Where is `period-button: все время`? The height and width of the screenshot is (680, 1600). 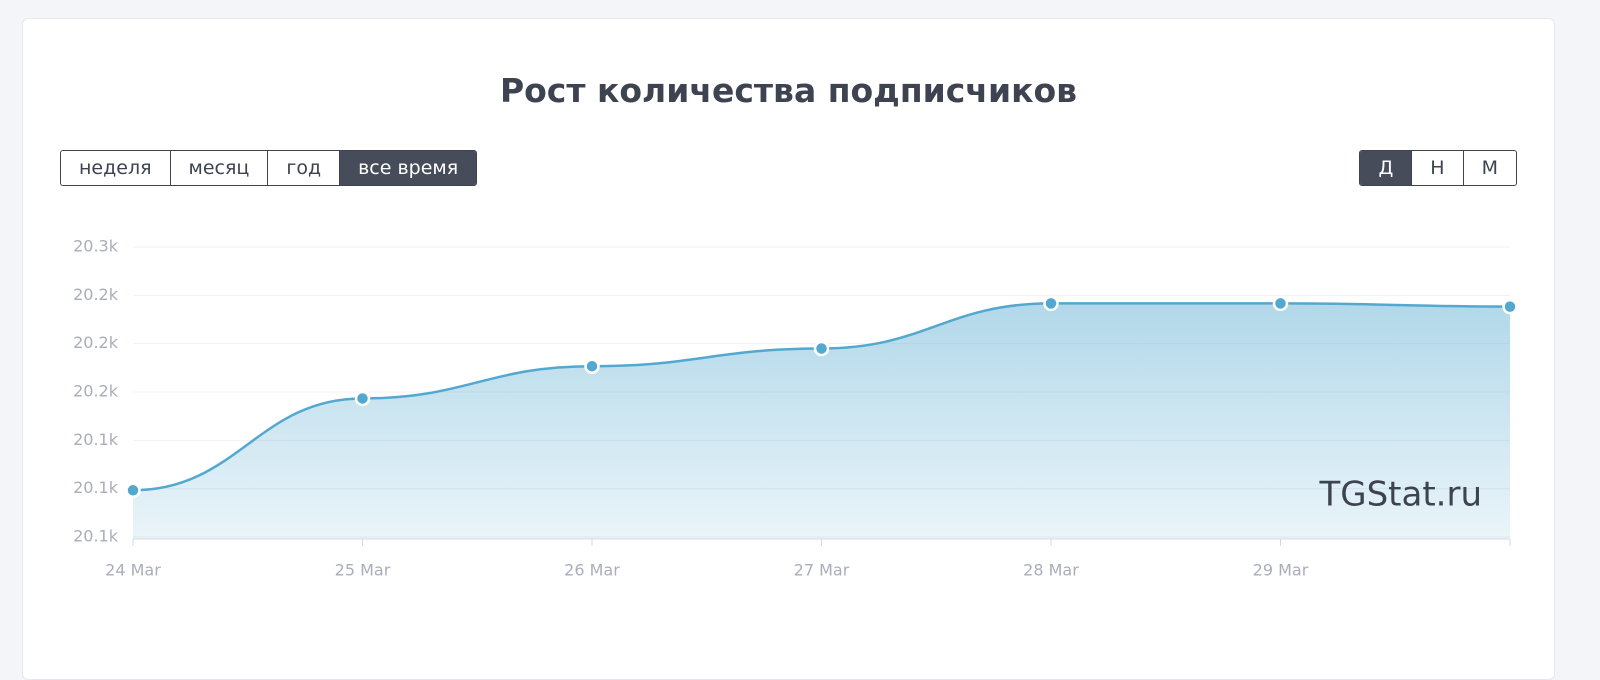 period-button: все время is located at coordinates (408, 168).